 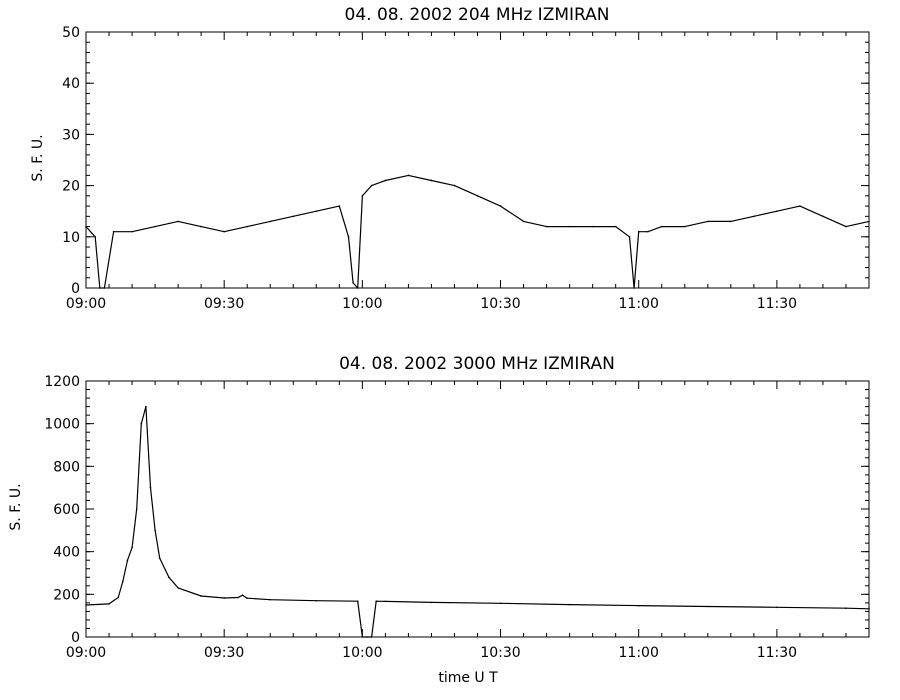 What do you see at coordinates (75, 289) in the screenshot?
I see `chart-204mhz-y-tick-label: 0` at bounding box center [75, 289].